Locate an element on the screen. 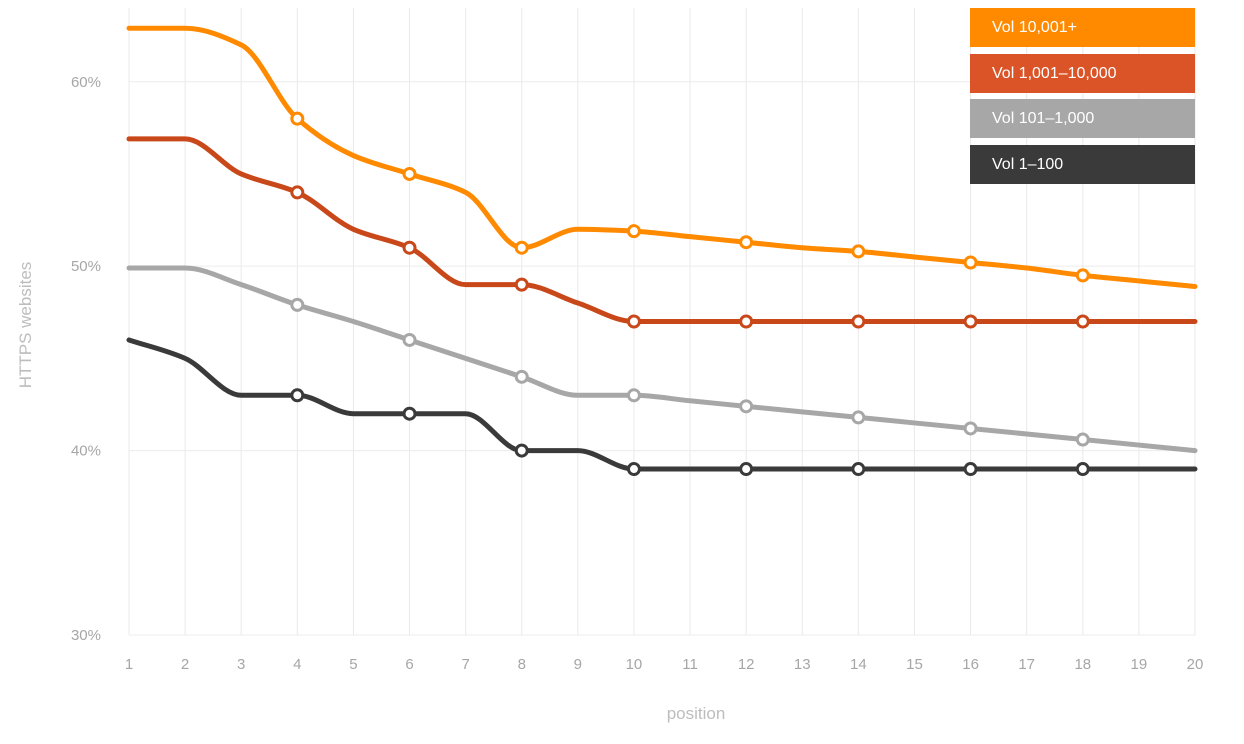 The height and width of the screenshot is (744, 1244). x-tick-label: 16 is located at coordinates (970, 664).